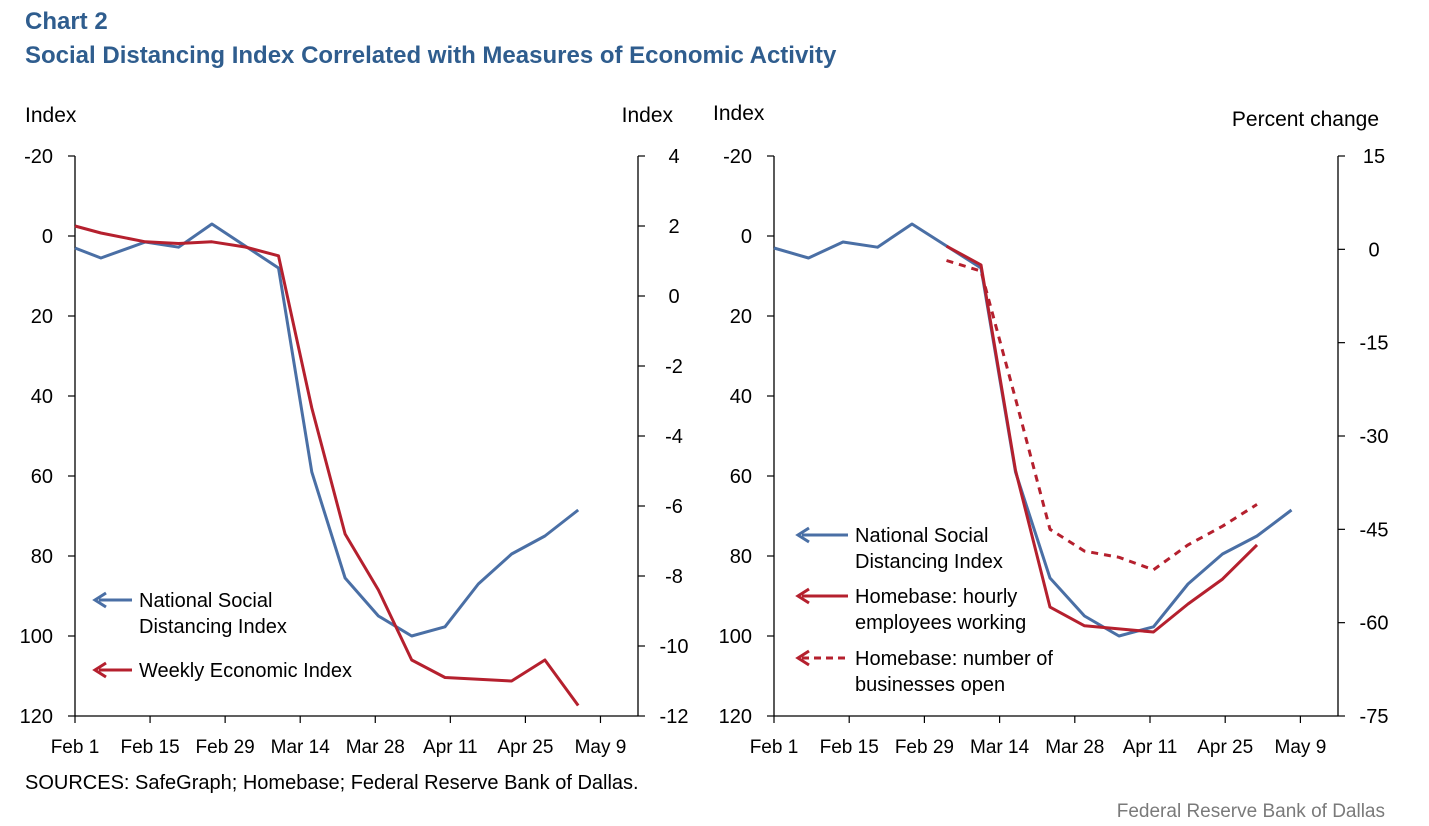 This screenshot has height=826, width=1429. Describe the element at coordinates (245, 671) in the screenshot. I see `legend-label: Weekly Economic Index` at that location.